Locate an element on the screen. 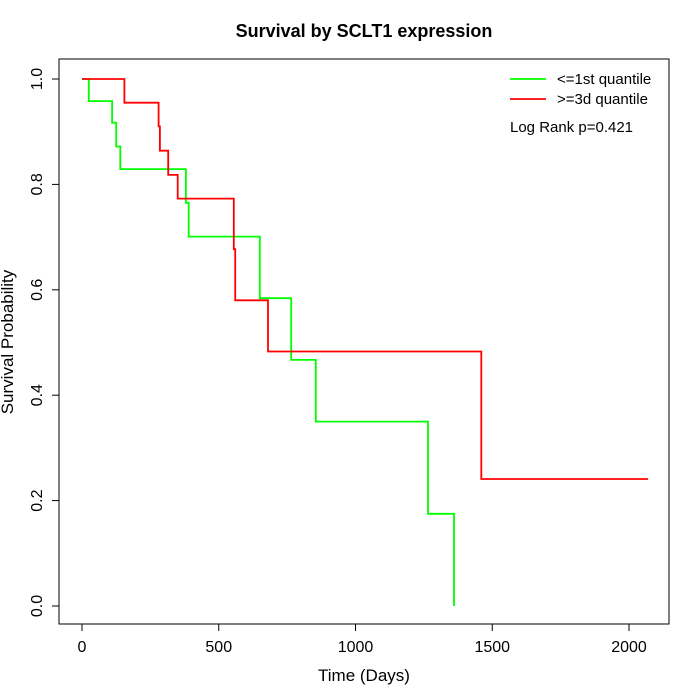  y-tick-label: 0.8 is located at coordinates (37, 184).